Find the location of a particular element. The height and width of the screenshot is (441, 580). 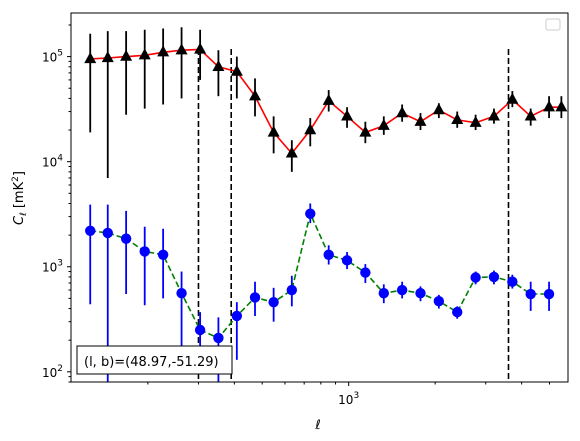

y-axis-label: Cℓ [mK2] is located at coordinates (20, 198).